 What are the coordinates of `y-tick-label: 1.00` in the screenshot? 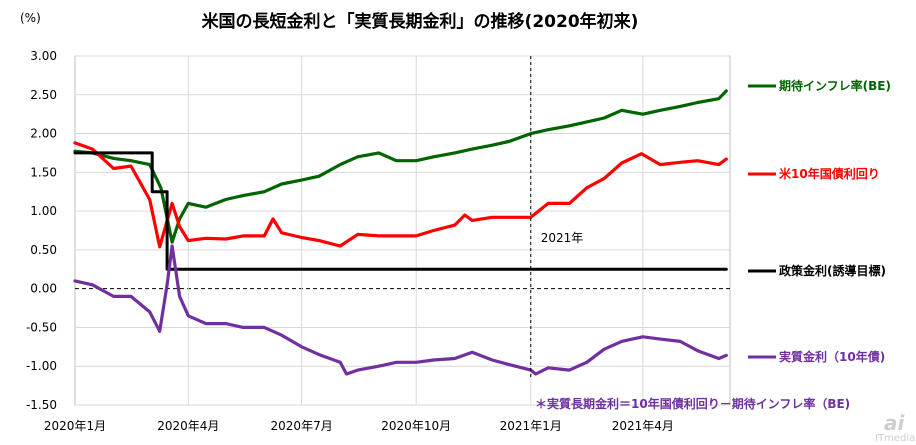 It's located at (43, 211).